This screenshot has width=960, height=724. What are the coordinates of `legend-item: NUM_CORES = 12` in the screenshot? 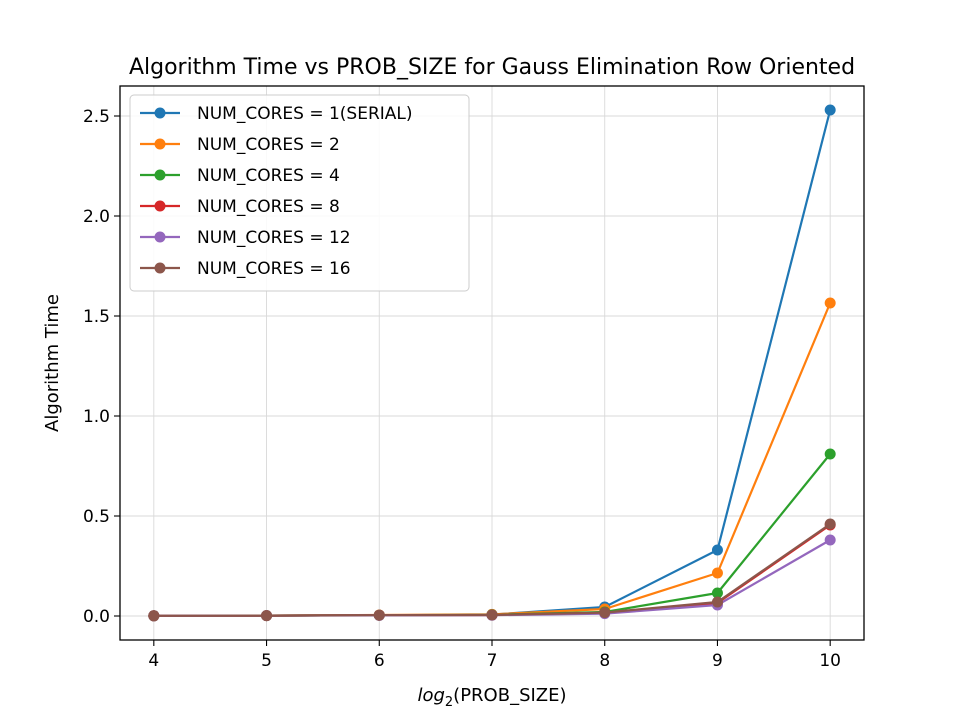 It's located at (245, 238).